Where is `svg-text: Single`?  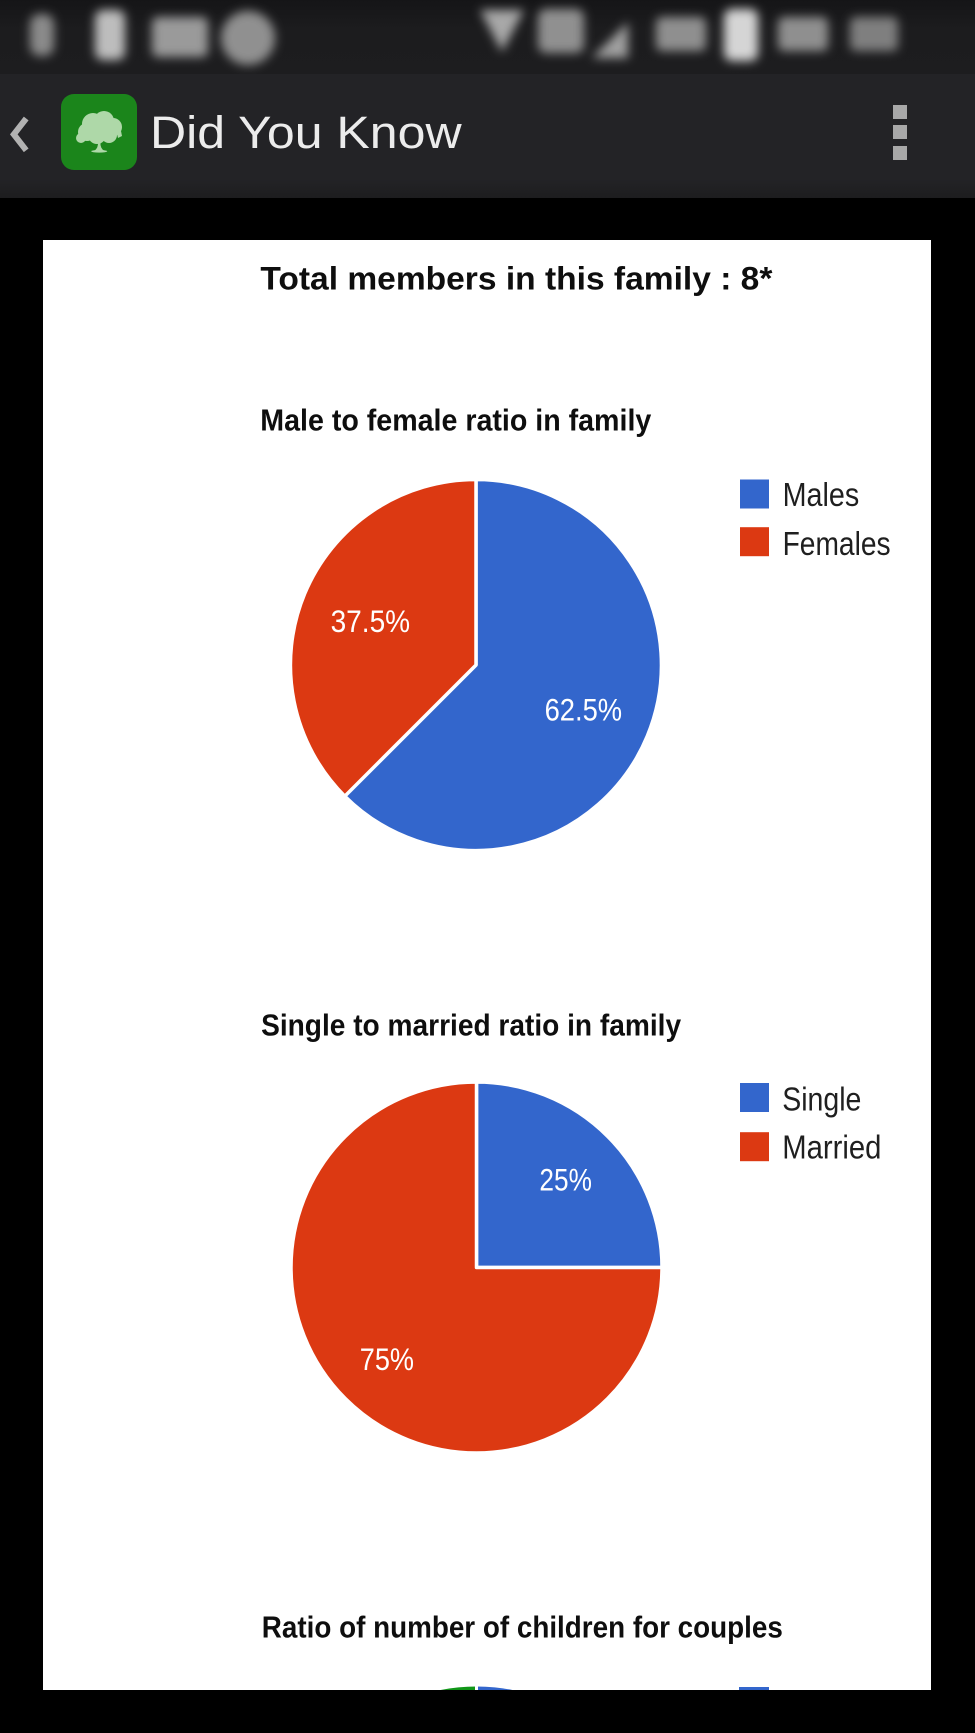 svg-text: Single is located at coordinates (821, 1098).